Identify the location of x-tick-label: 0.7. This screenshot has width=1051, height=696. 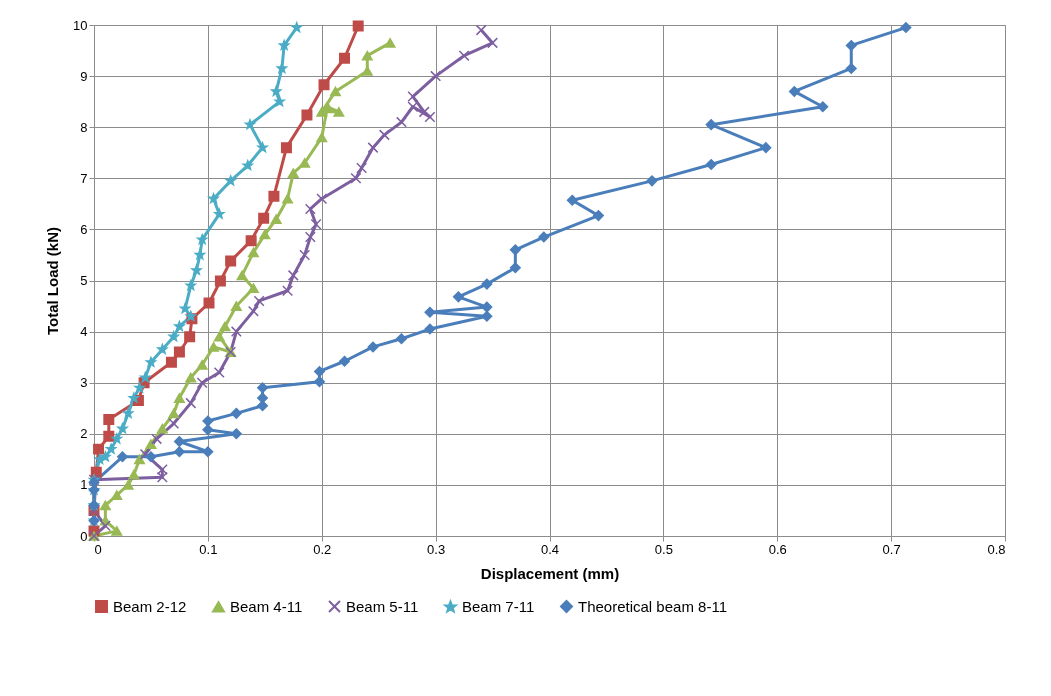
(891, 549).